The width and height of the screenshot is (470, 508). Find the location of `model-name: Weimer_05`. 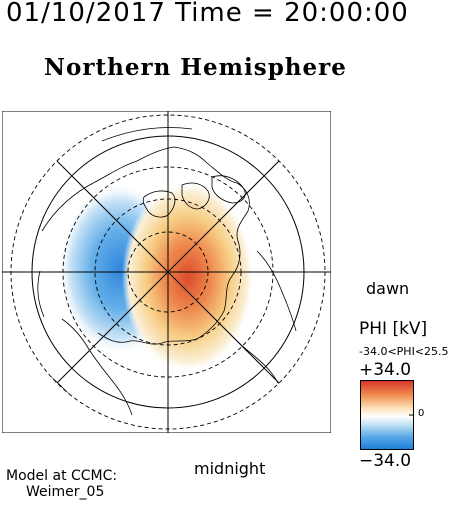

model-name: Weimer_05 is located at coordinates (65, 492).